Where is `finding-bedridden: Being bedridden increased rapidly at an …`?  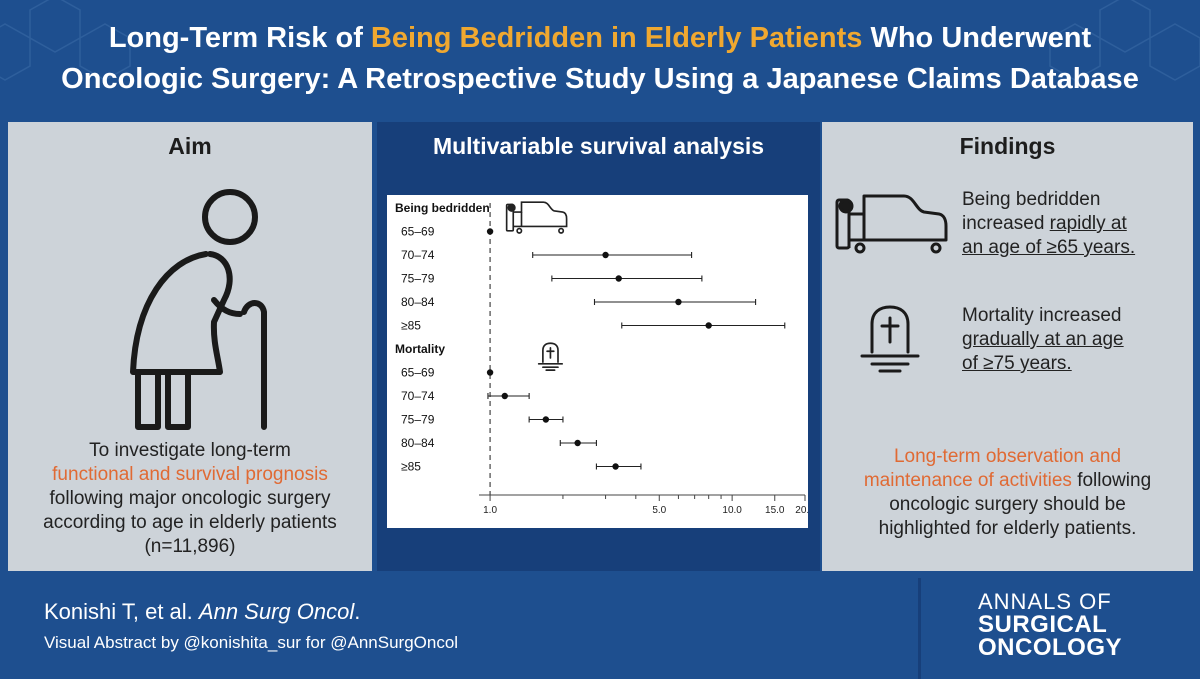
finding-bedridden: Being bedridden increased rapidly at an … is located at coordinates (1049, 223).